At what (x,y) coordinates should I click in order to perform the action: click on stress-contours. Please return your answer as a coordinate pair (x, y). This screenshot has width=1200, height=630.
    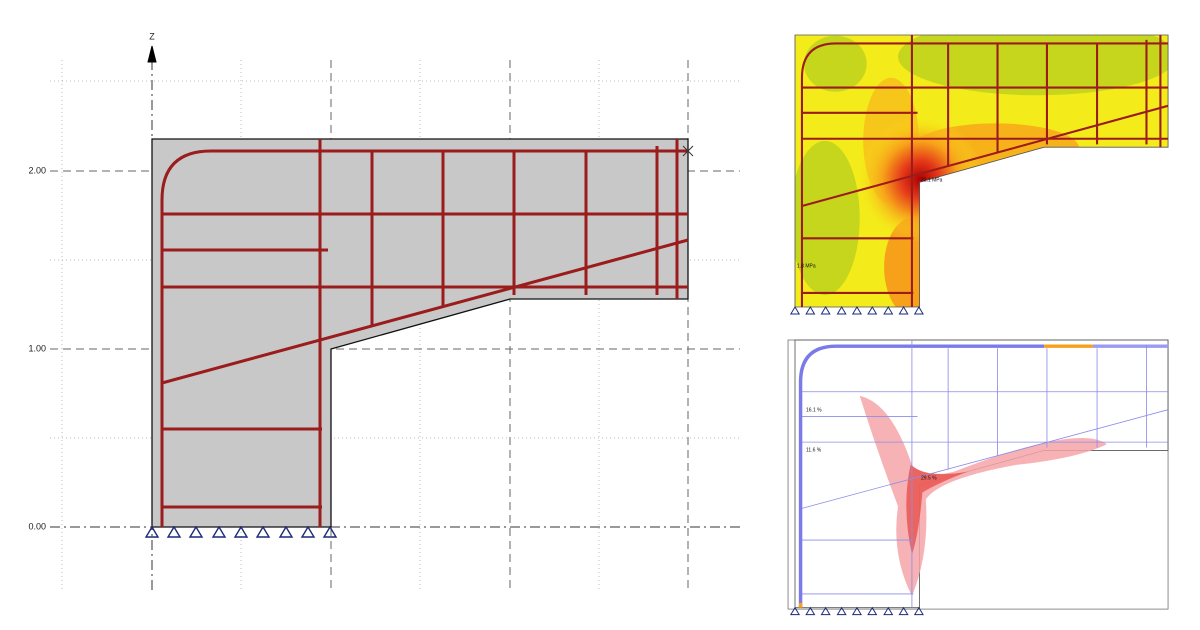
    Looking at the image, I should click on (982, 171).